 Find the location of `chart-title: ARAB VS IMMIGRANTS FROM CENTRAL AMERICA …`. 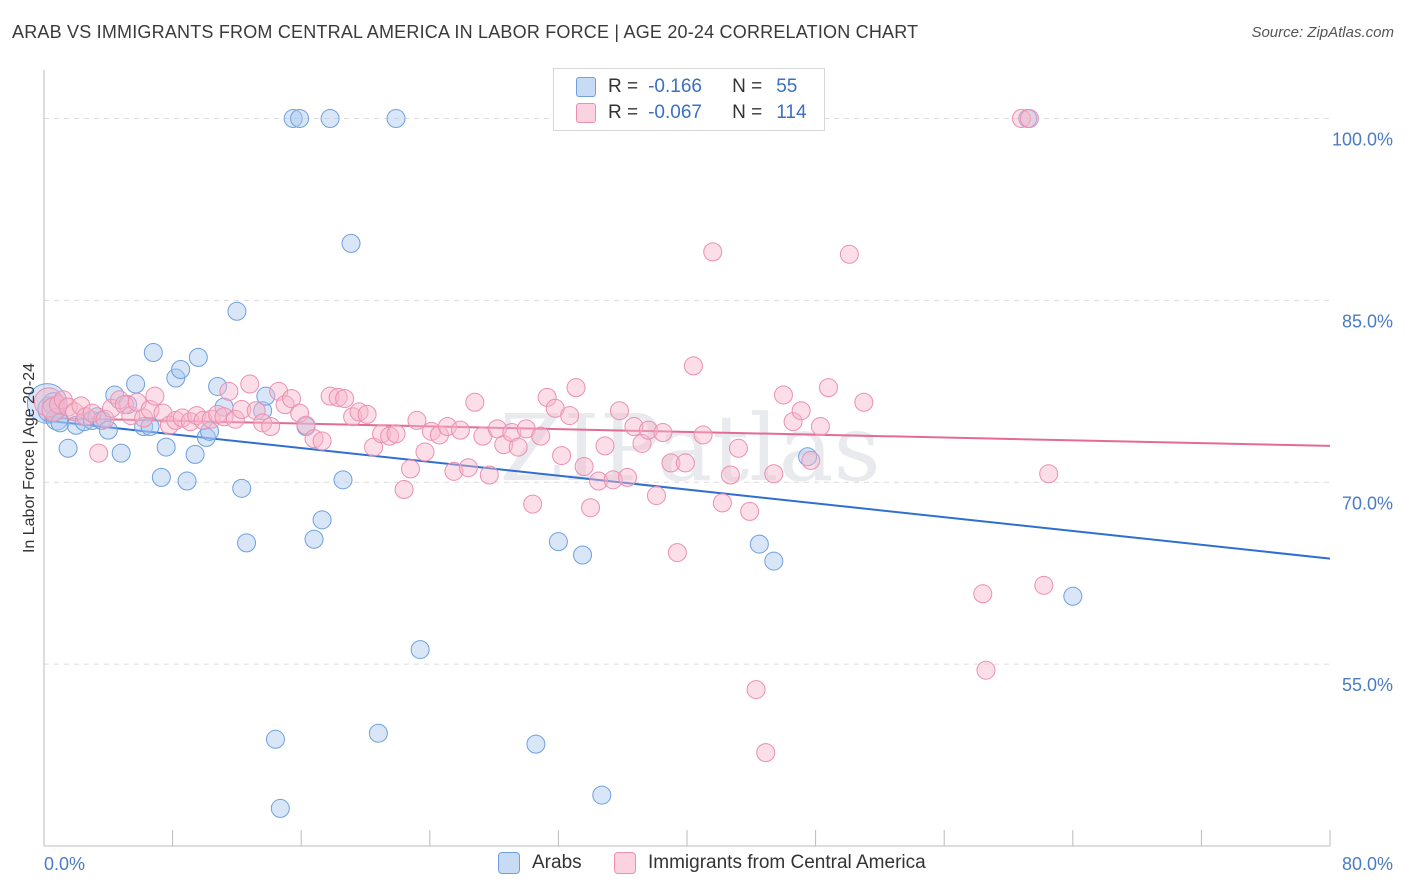

chart-title: ARAB VS IMMIGRANTS FROM CENTRAL AMERICA … is located at coordinates (465, 32).